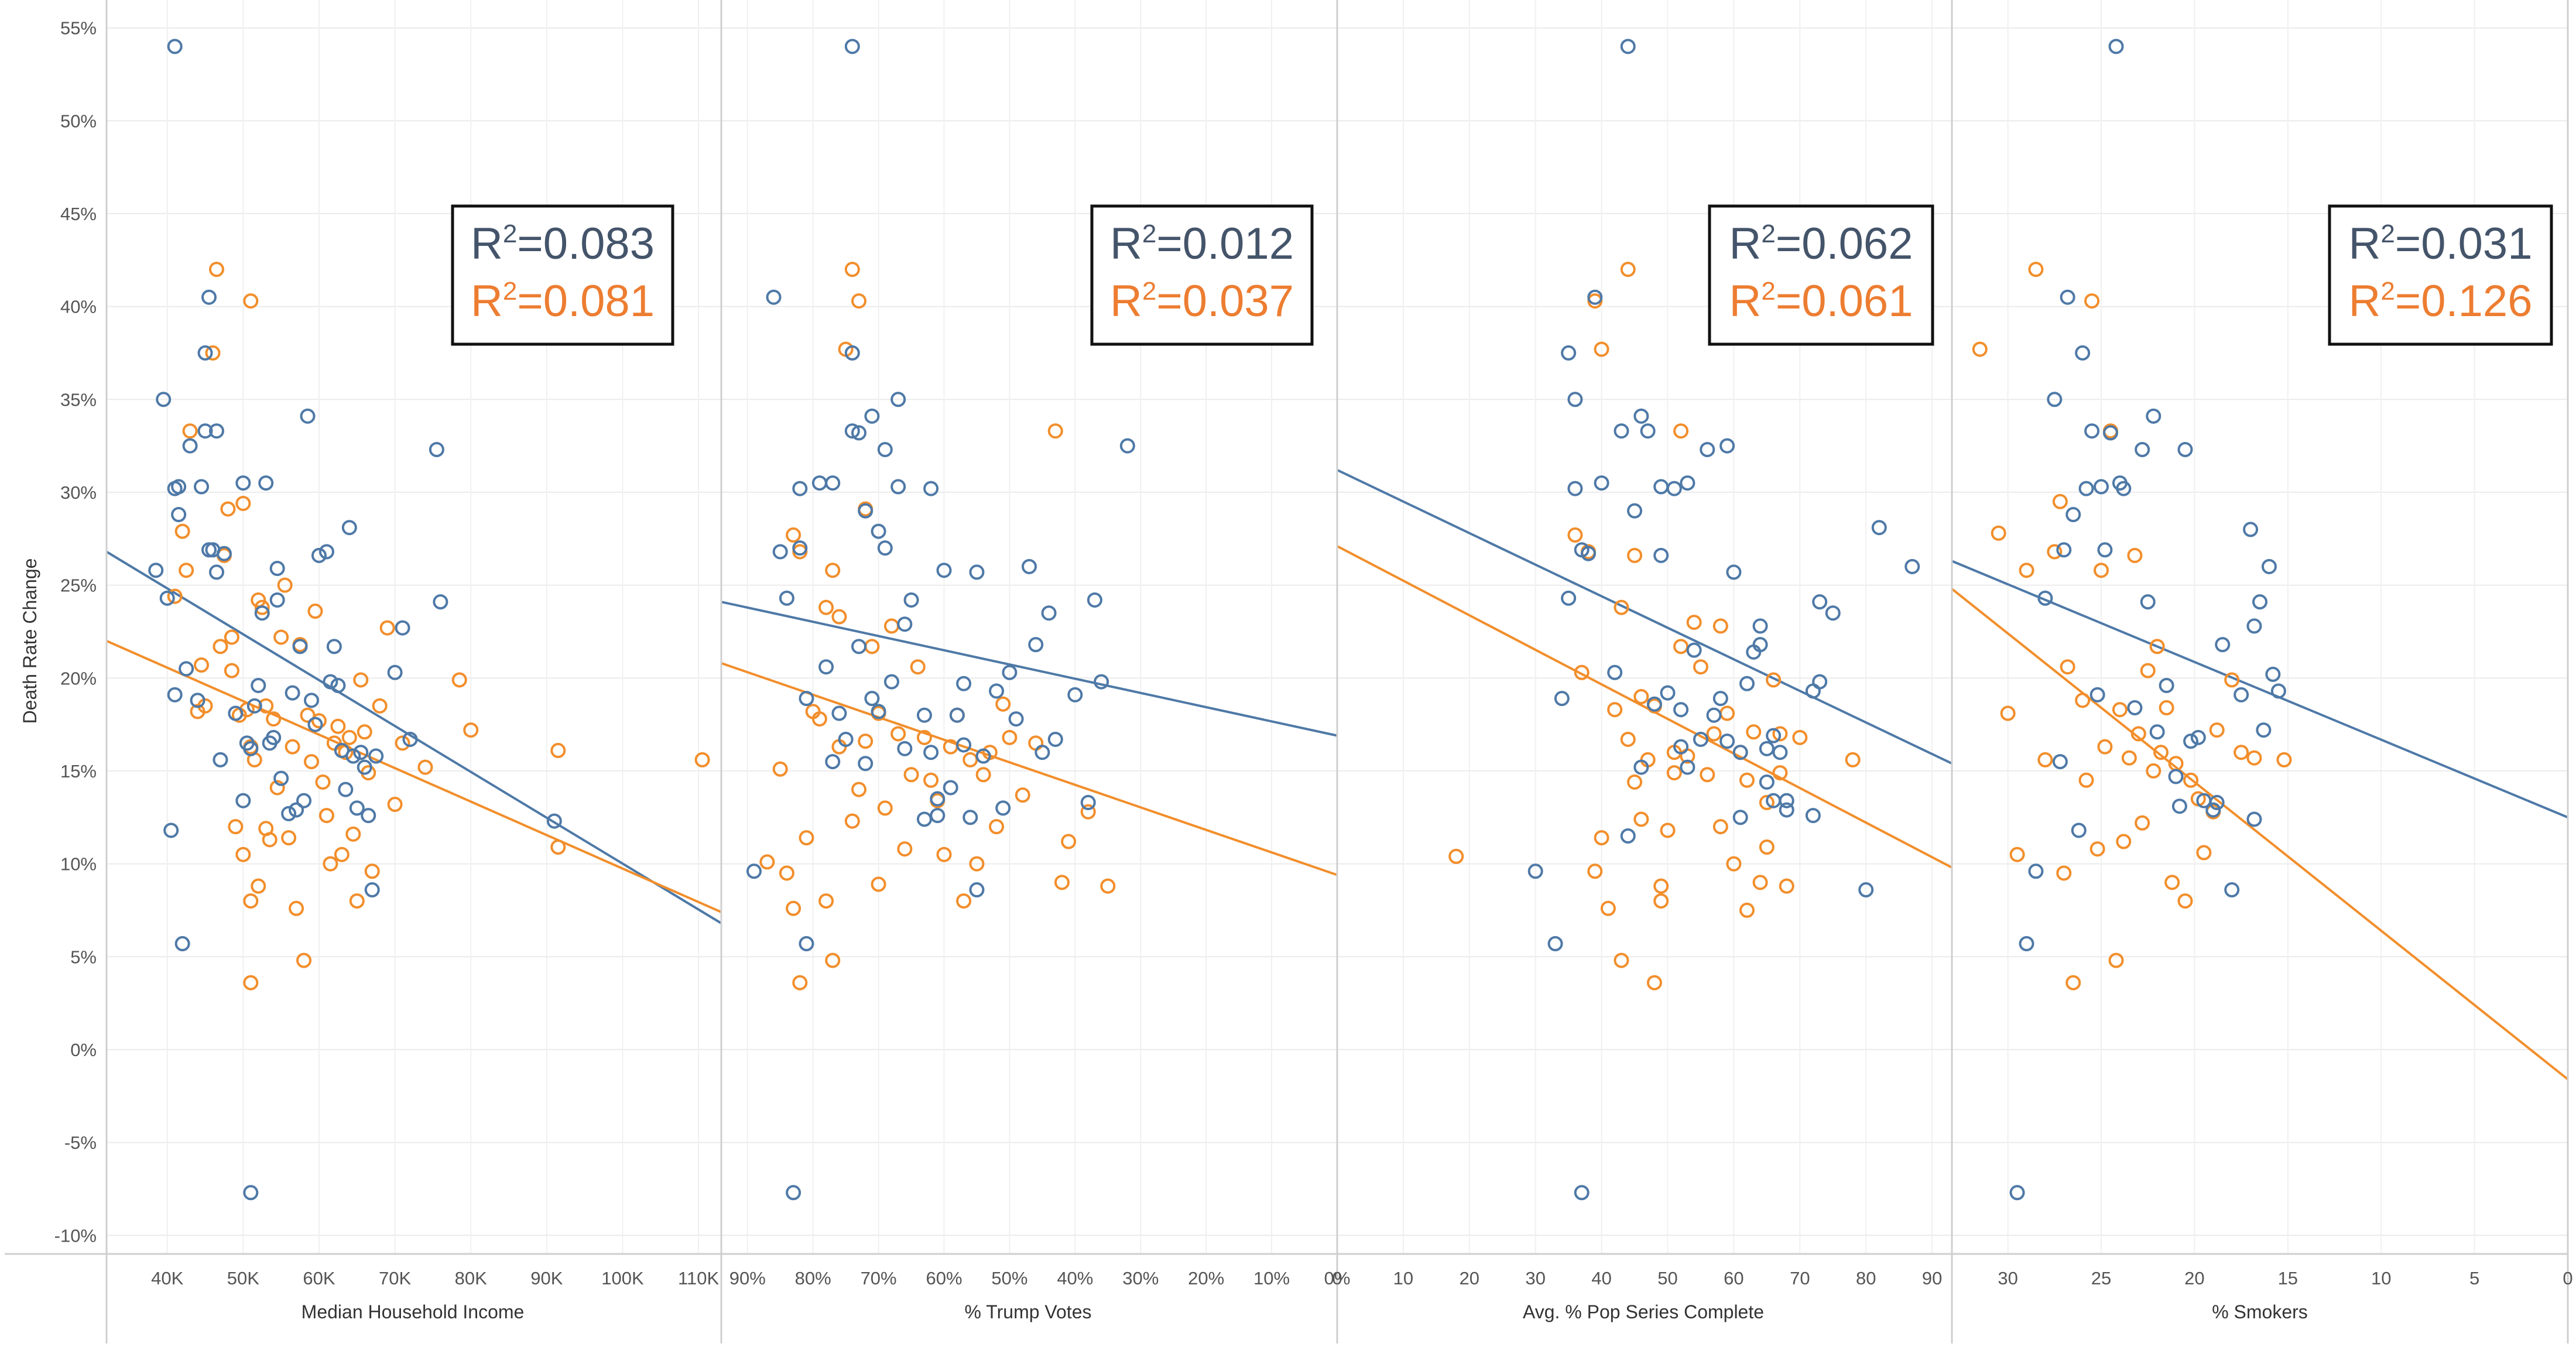  Describe the element at coordinates (83, 957) in the screenshot. I see `y-tick-label: 5%` at that location.